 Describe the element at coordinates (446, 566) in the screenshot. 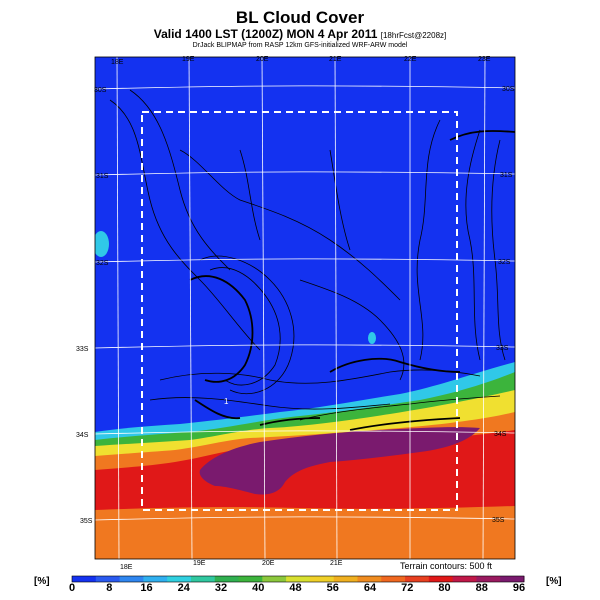

I see `terrain-contour-note: Terrain contours: 500 ft` at that location.